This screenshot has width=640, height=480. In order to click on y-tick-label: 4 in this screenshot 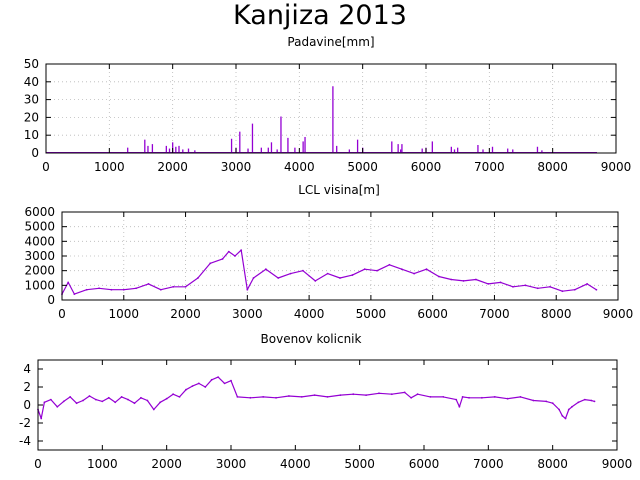, I will do `click(27, 369)`.